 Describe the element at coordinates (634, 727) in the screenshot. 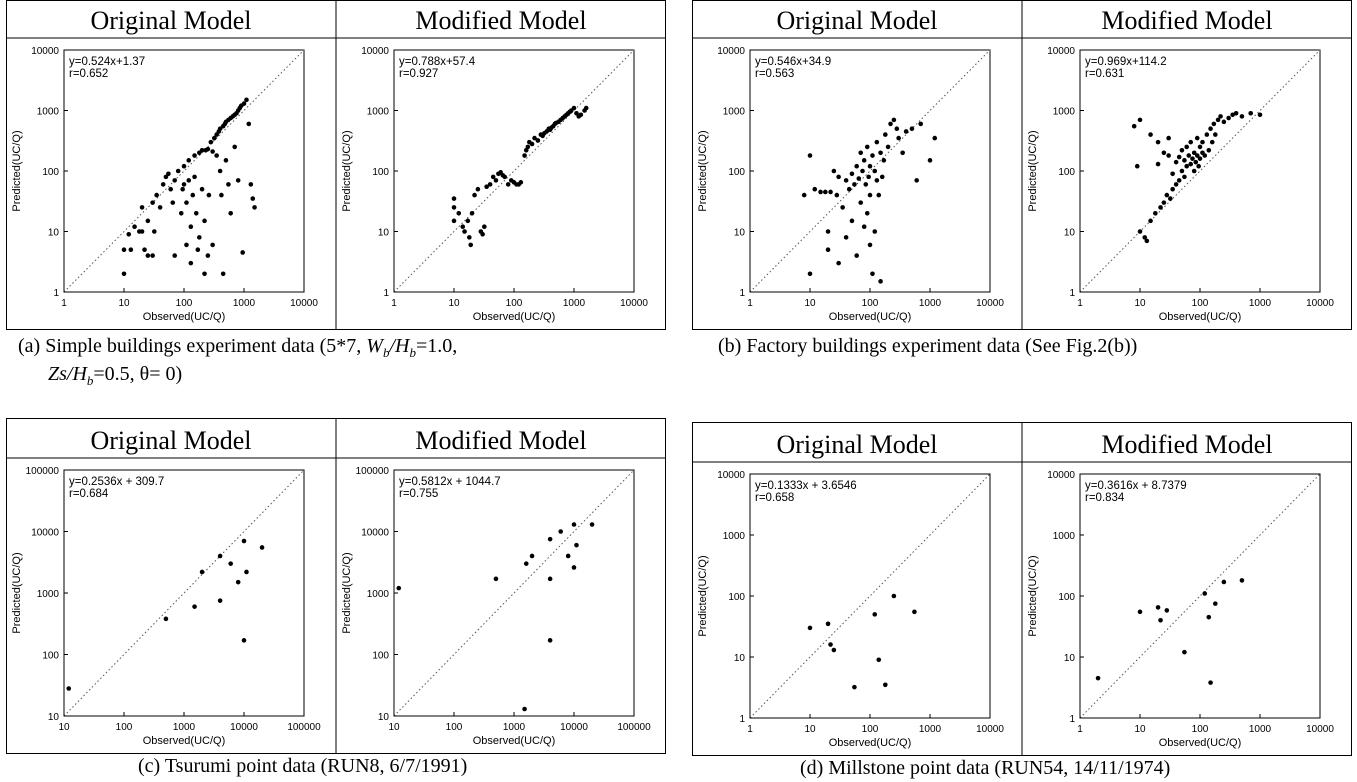

I see `x-tick-label: 100000` at that location.